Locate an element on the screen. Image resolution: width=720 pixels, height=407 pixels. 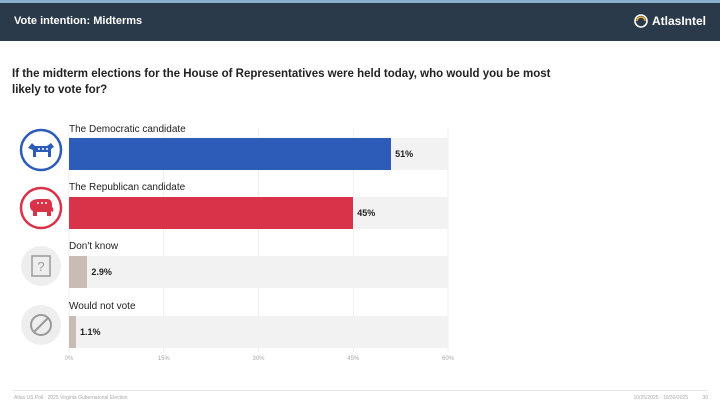
page-title: Vote intention: Midterms is located at coordinates (78, 21).